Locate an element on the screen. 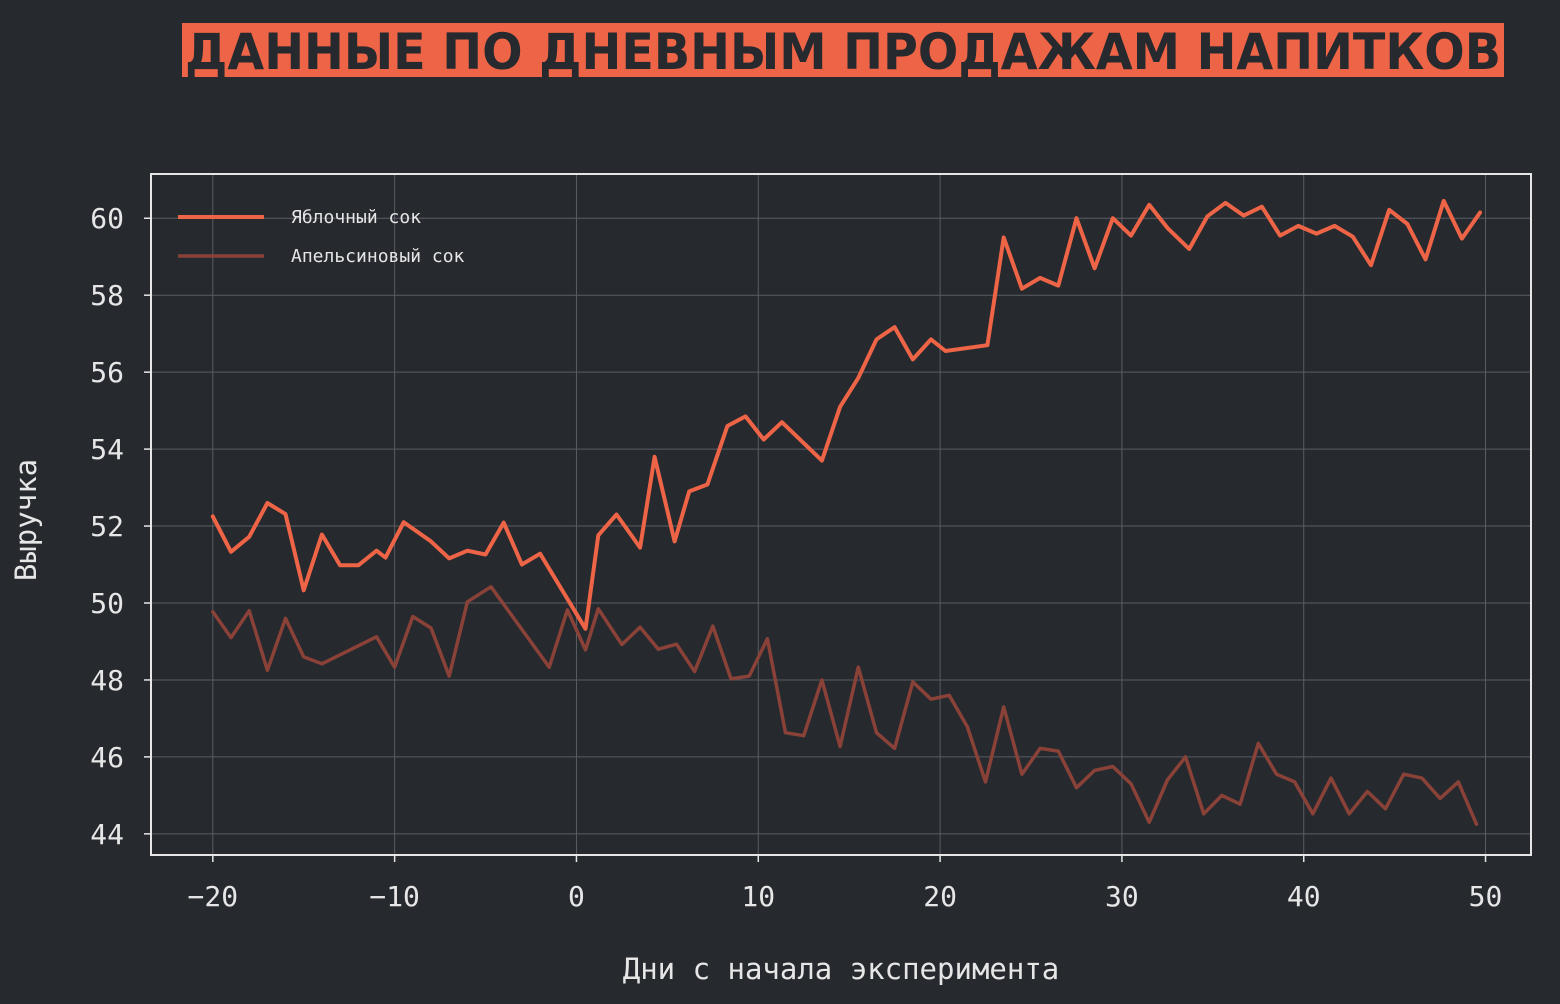  y-tick-label: 60 is located at coordinates (107, 218).